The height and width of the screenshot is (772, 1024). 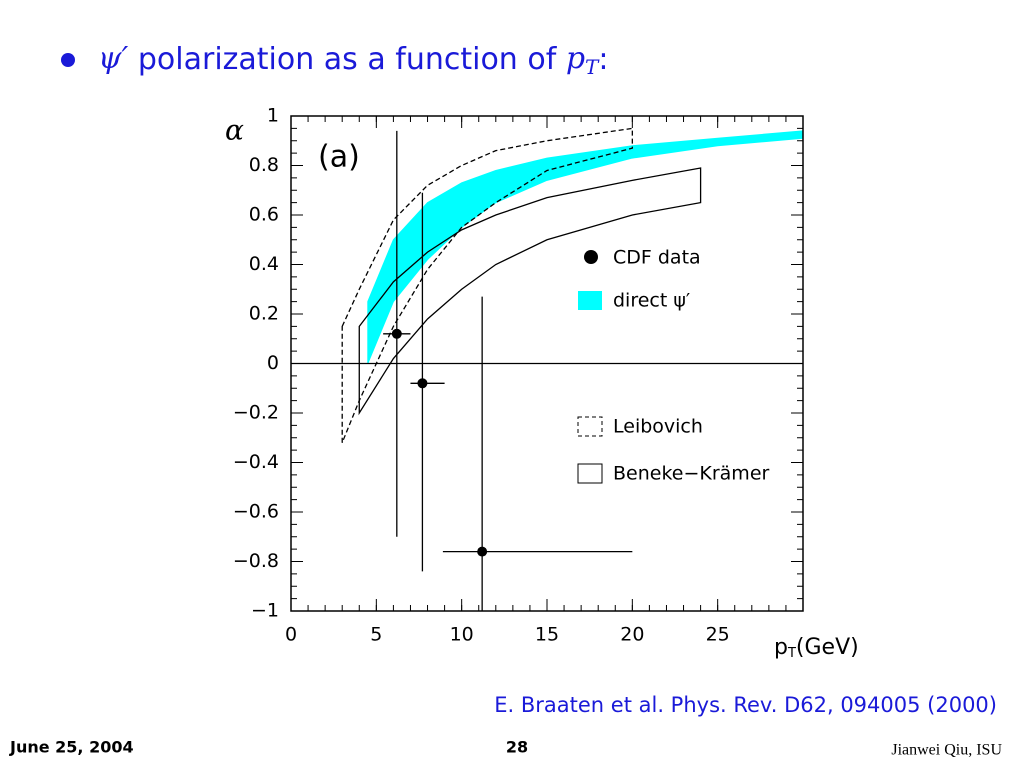 I want to click on legend-label: Leibovich, so click(x=658, y=427).